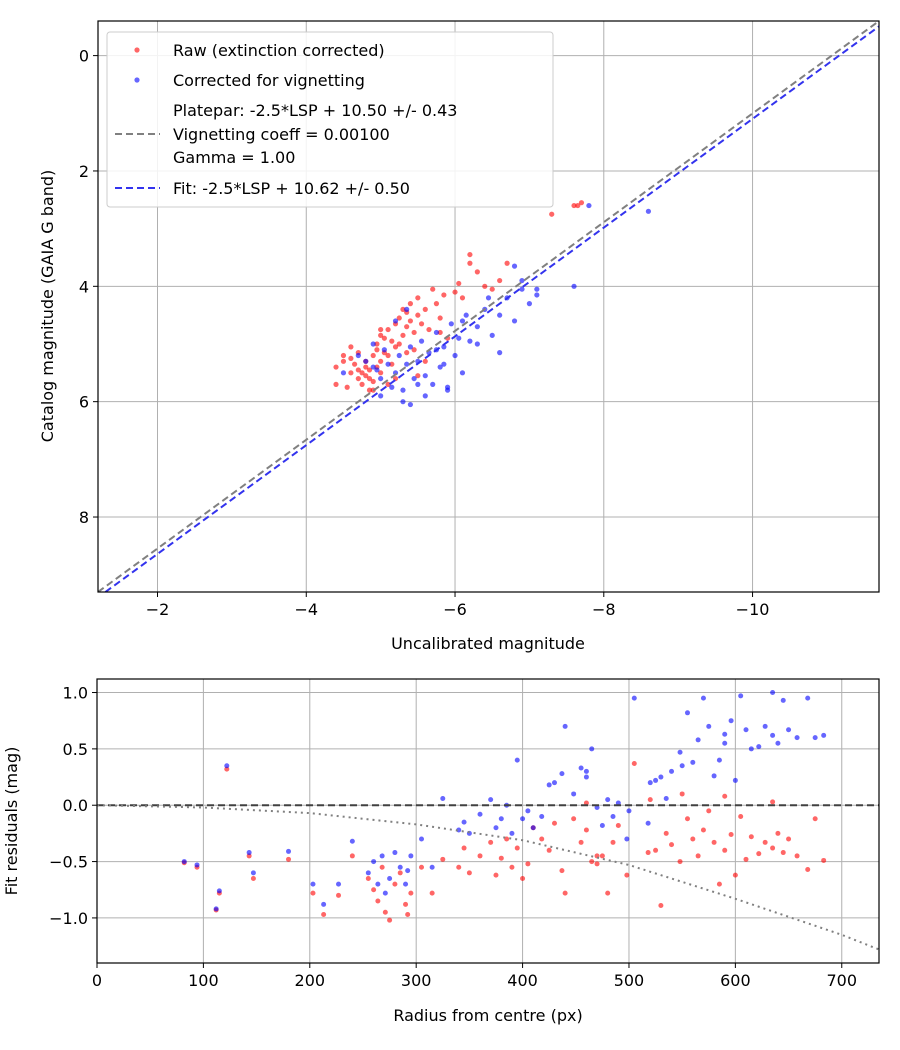  What do you see at coordinates (11, 821) in the screenshot?
I see `y-axis-title: Fit residuals (mag)` at bounding box center [11, 821].